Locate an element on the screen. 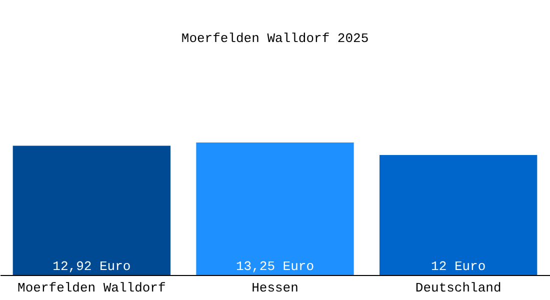 The height and width of the screenshot is (300, 550). x-tick-label: Deutschland is located at coordinates (458, 288).